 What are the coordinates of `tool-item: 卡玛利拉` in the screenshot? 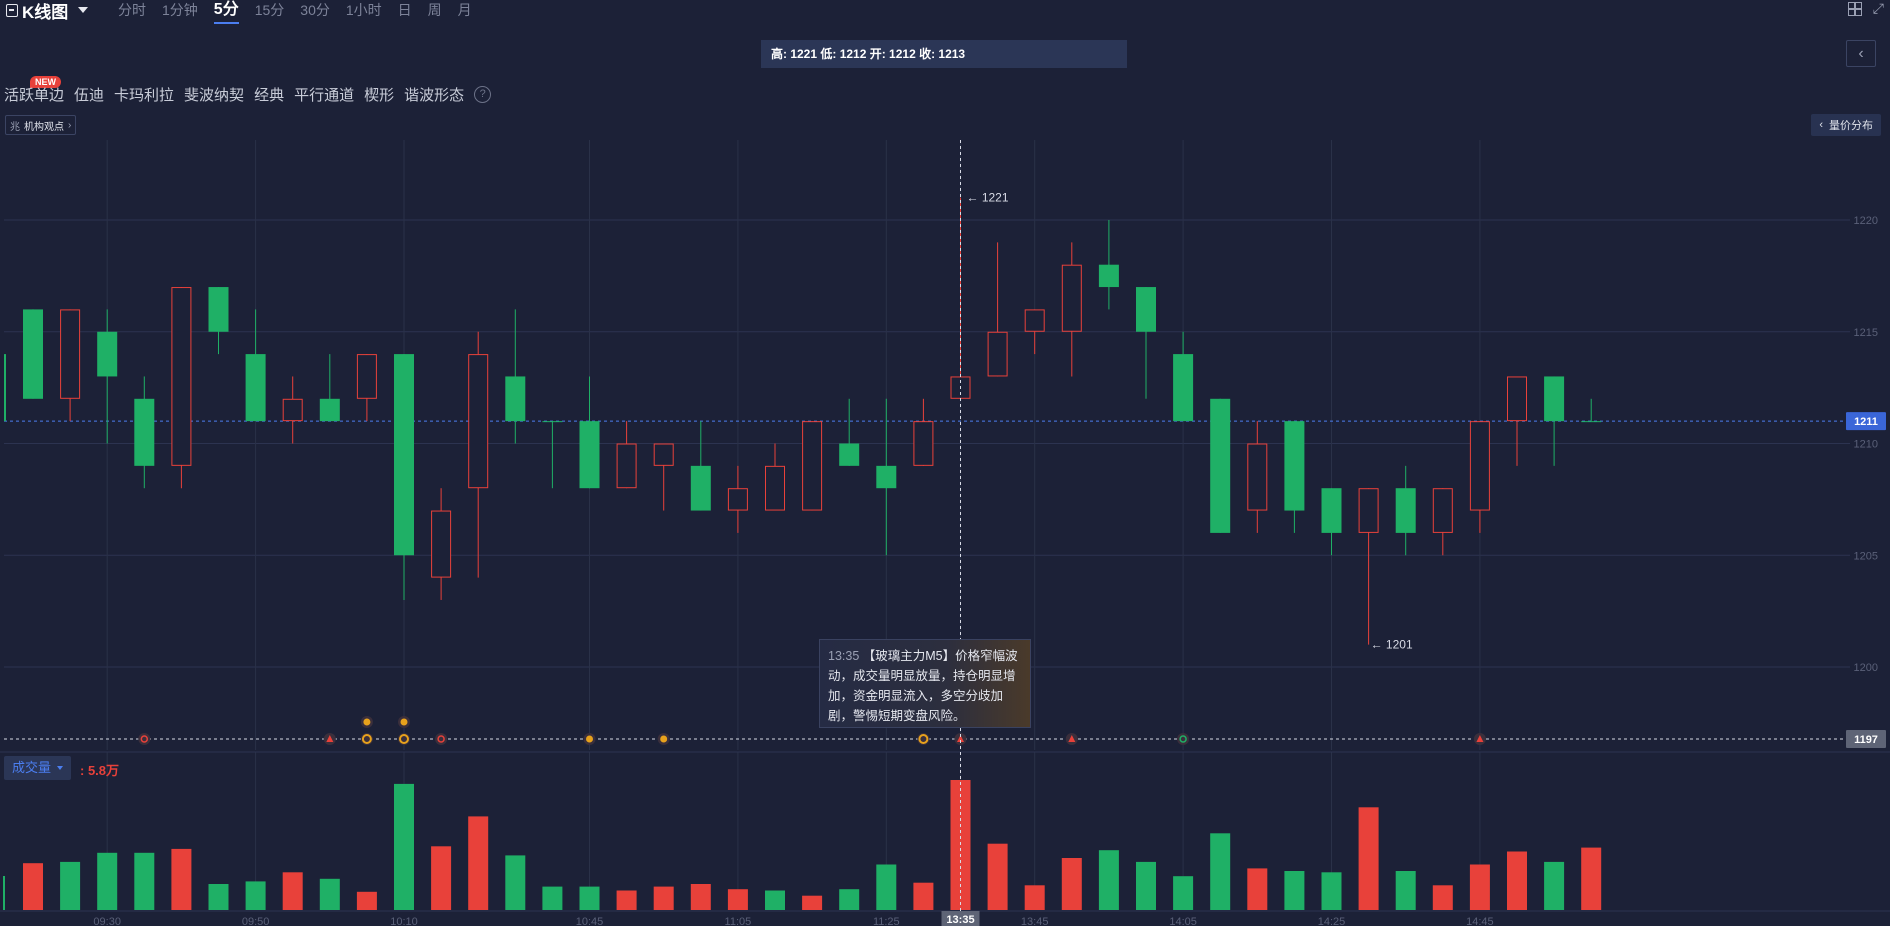 It's located at (144, 95).